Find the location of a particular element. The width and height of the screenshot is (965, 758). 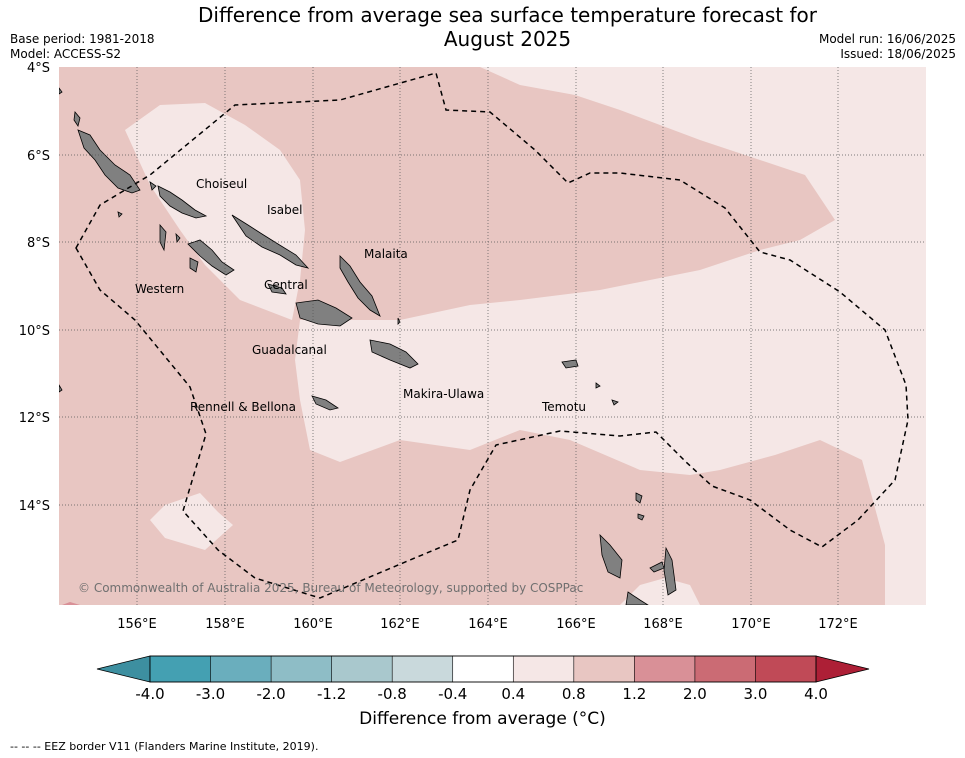

label-choiseul: Choiseul is located at coordinates (221, 184).